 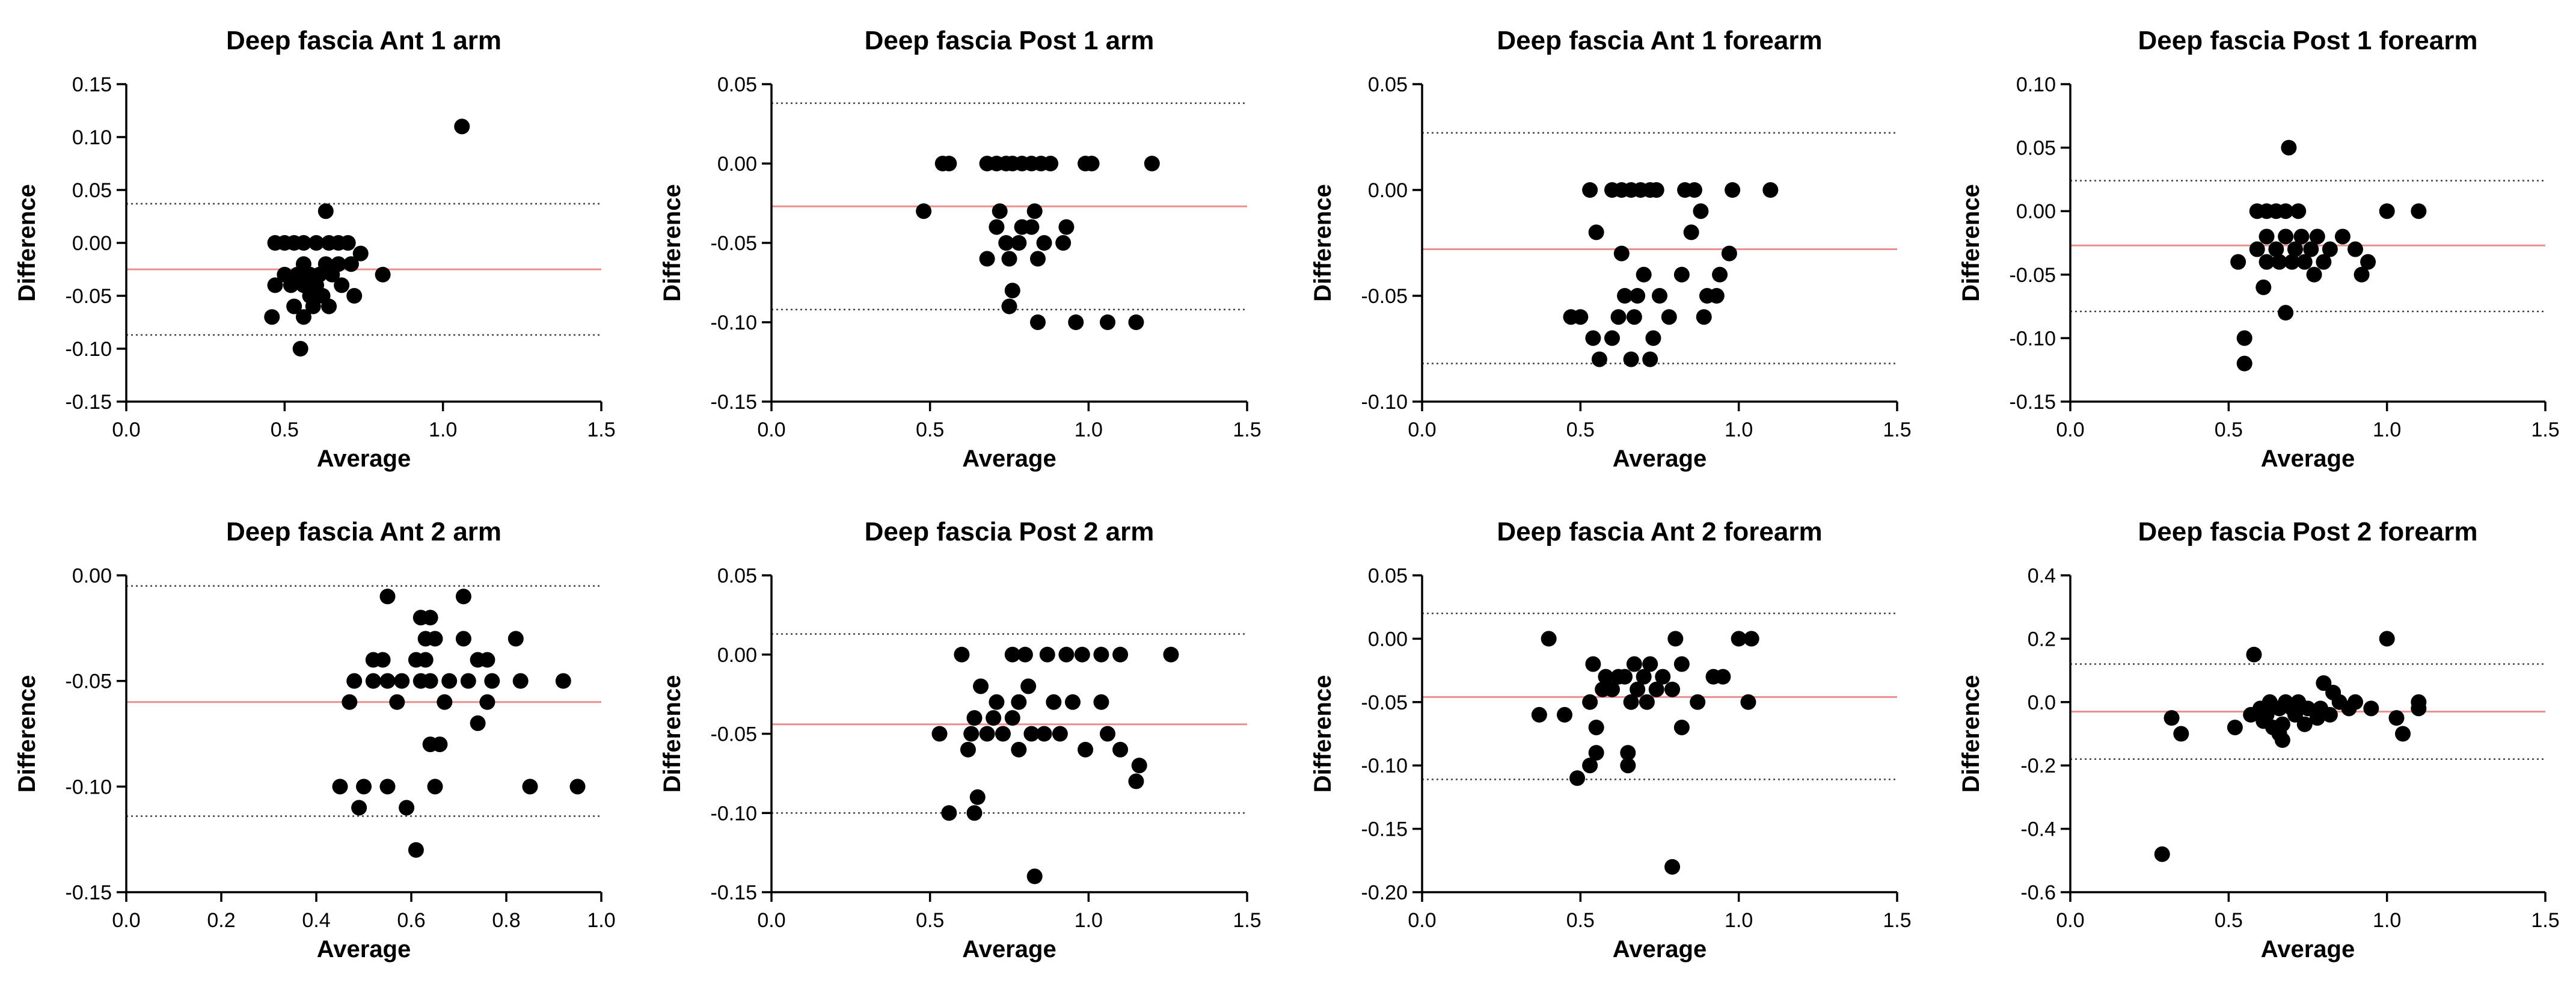 What do you see at coordinates (1384, 892) in the screenshot?
I see `y-tick-label: -0.20` at bounding box center [1384, 892].